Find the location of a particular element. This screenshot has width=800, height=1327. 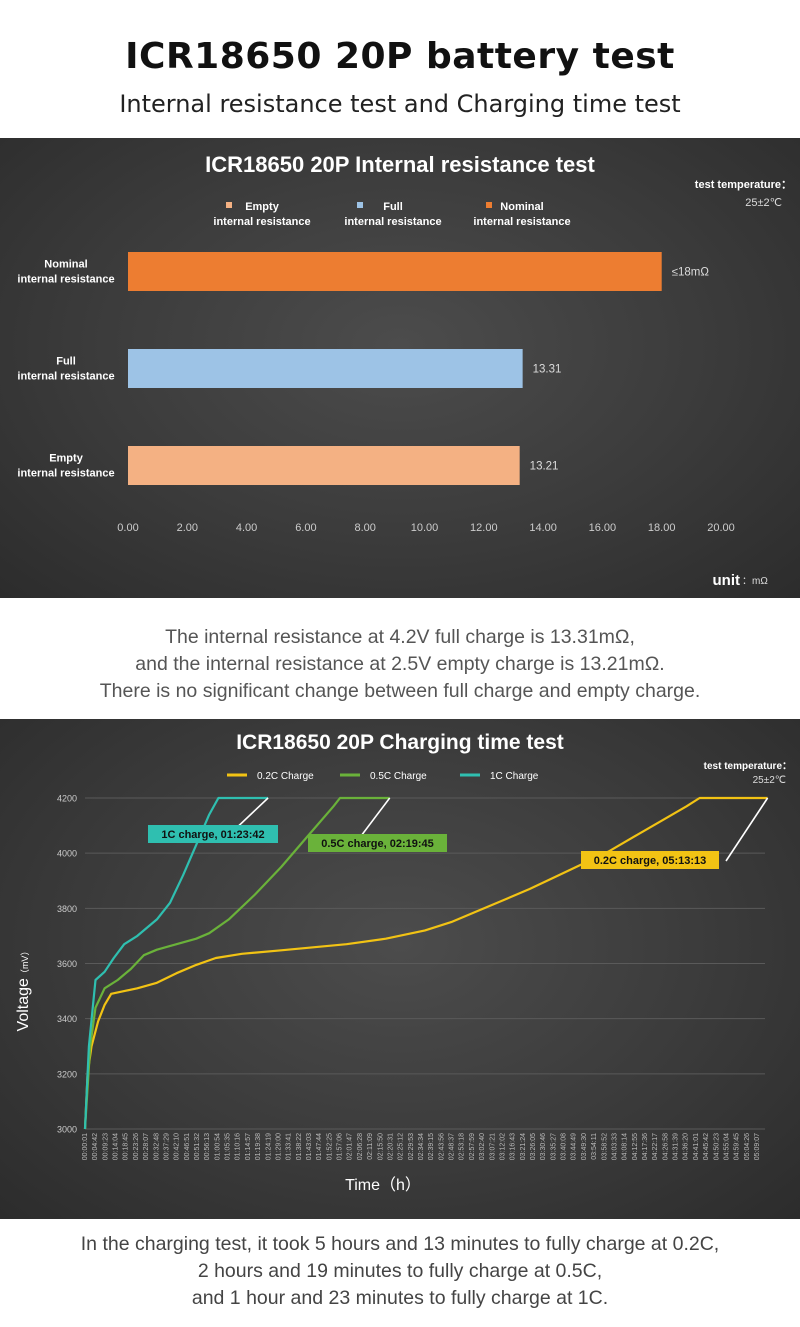

x-tick-label: 04:59:45 is located at coordinates (737, 1146).